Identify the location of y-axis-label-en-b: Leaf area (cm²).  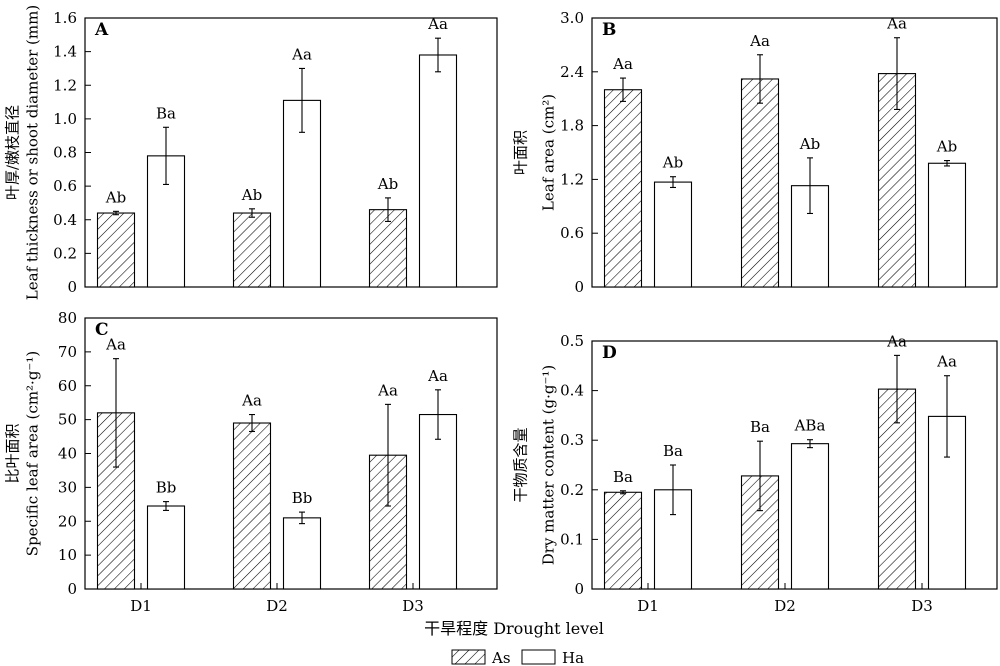
(548, 152).